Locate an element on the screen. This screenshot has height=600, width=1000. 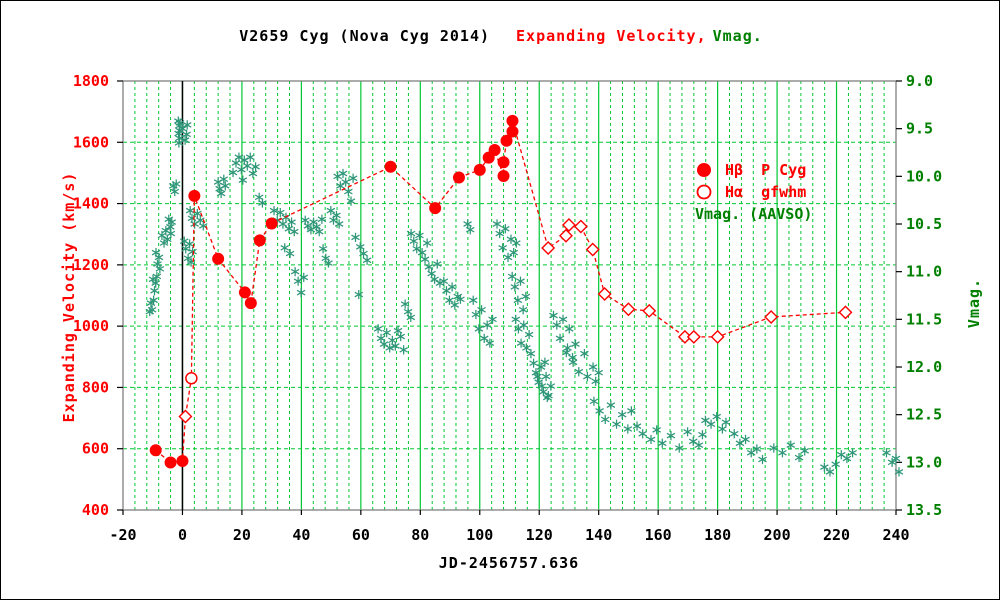
svg-text: 13.5 is located at coordinates (924, 510).